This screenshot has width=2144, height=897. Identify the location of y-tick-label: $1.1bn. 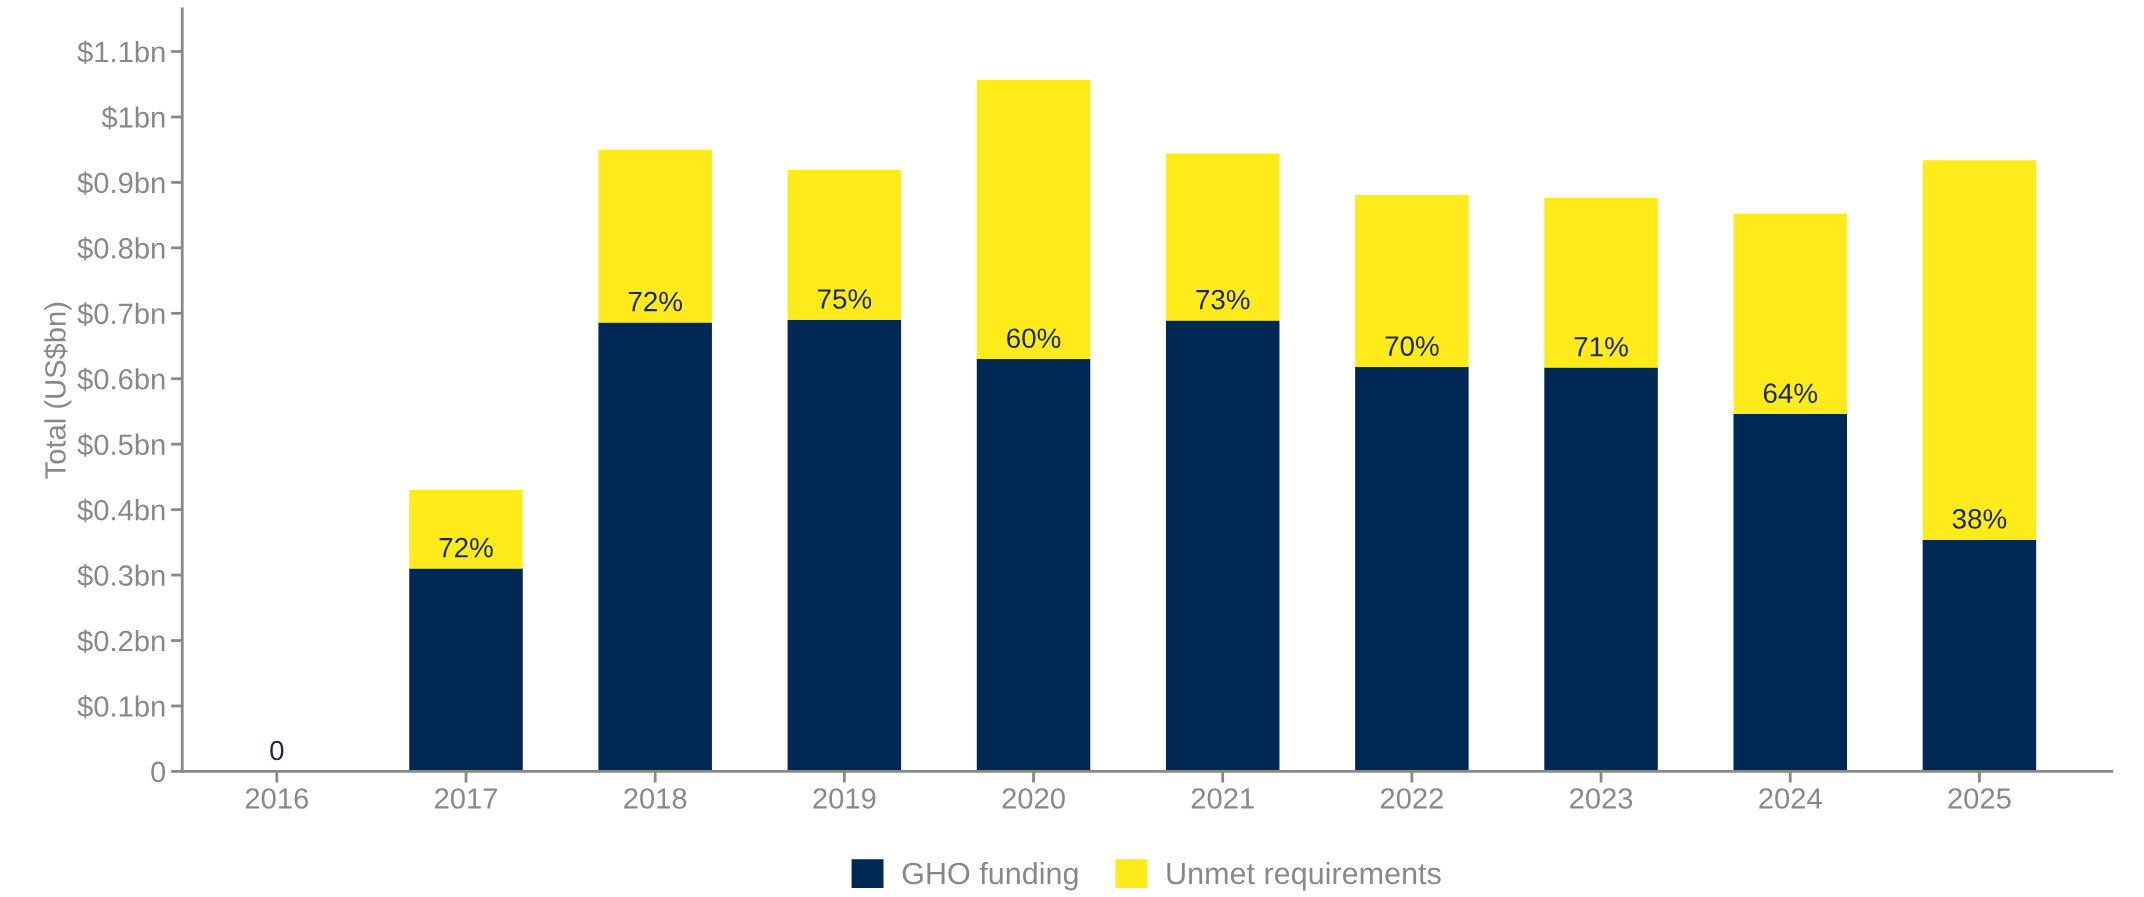
(121, 52).